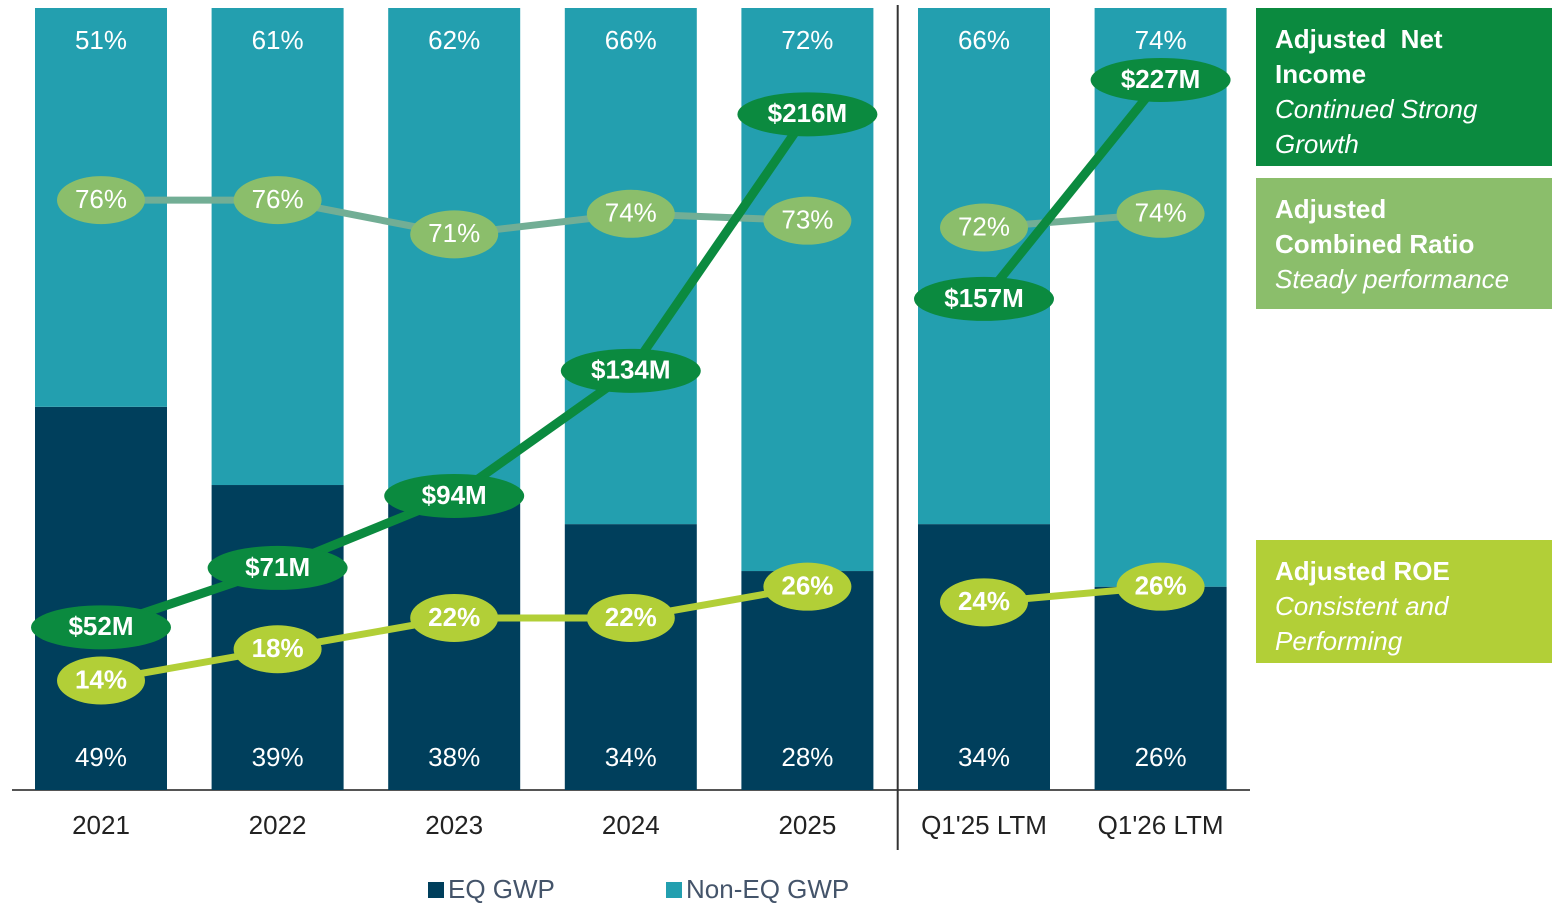 The height and width of the screenshot is (903, 1552). I want to click on line-value-label: $216M, so click(808, 113).